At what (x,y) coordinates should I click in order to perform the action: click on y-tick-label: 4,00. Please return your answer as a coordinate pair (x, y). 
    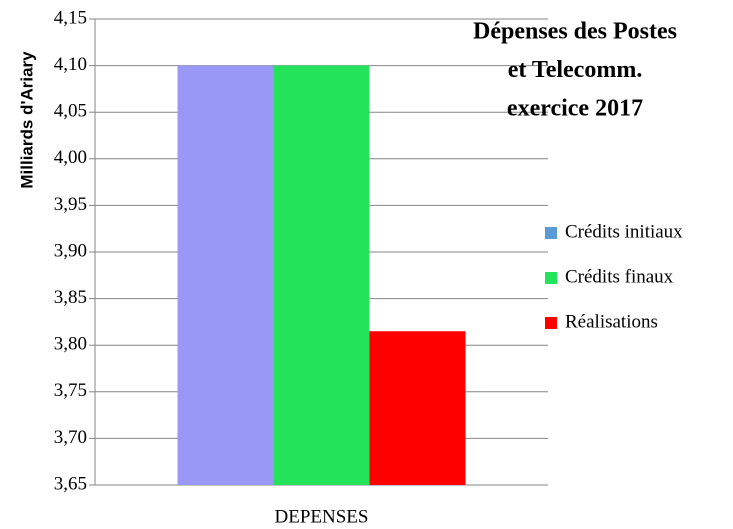
    Looking at the image, I should click on (70, 157).